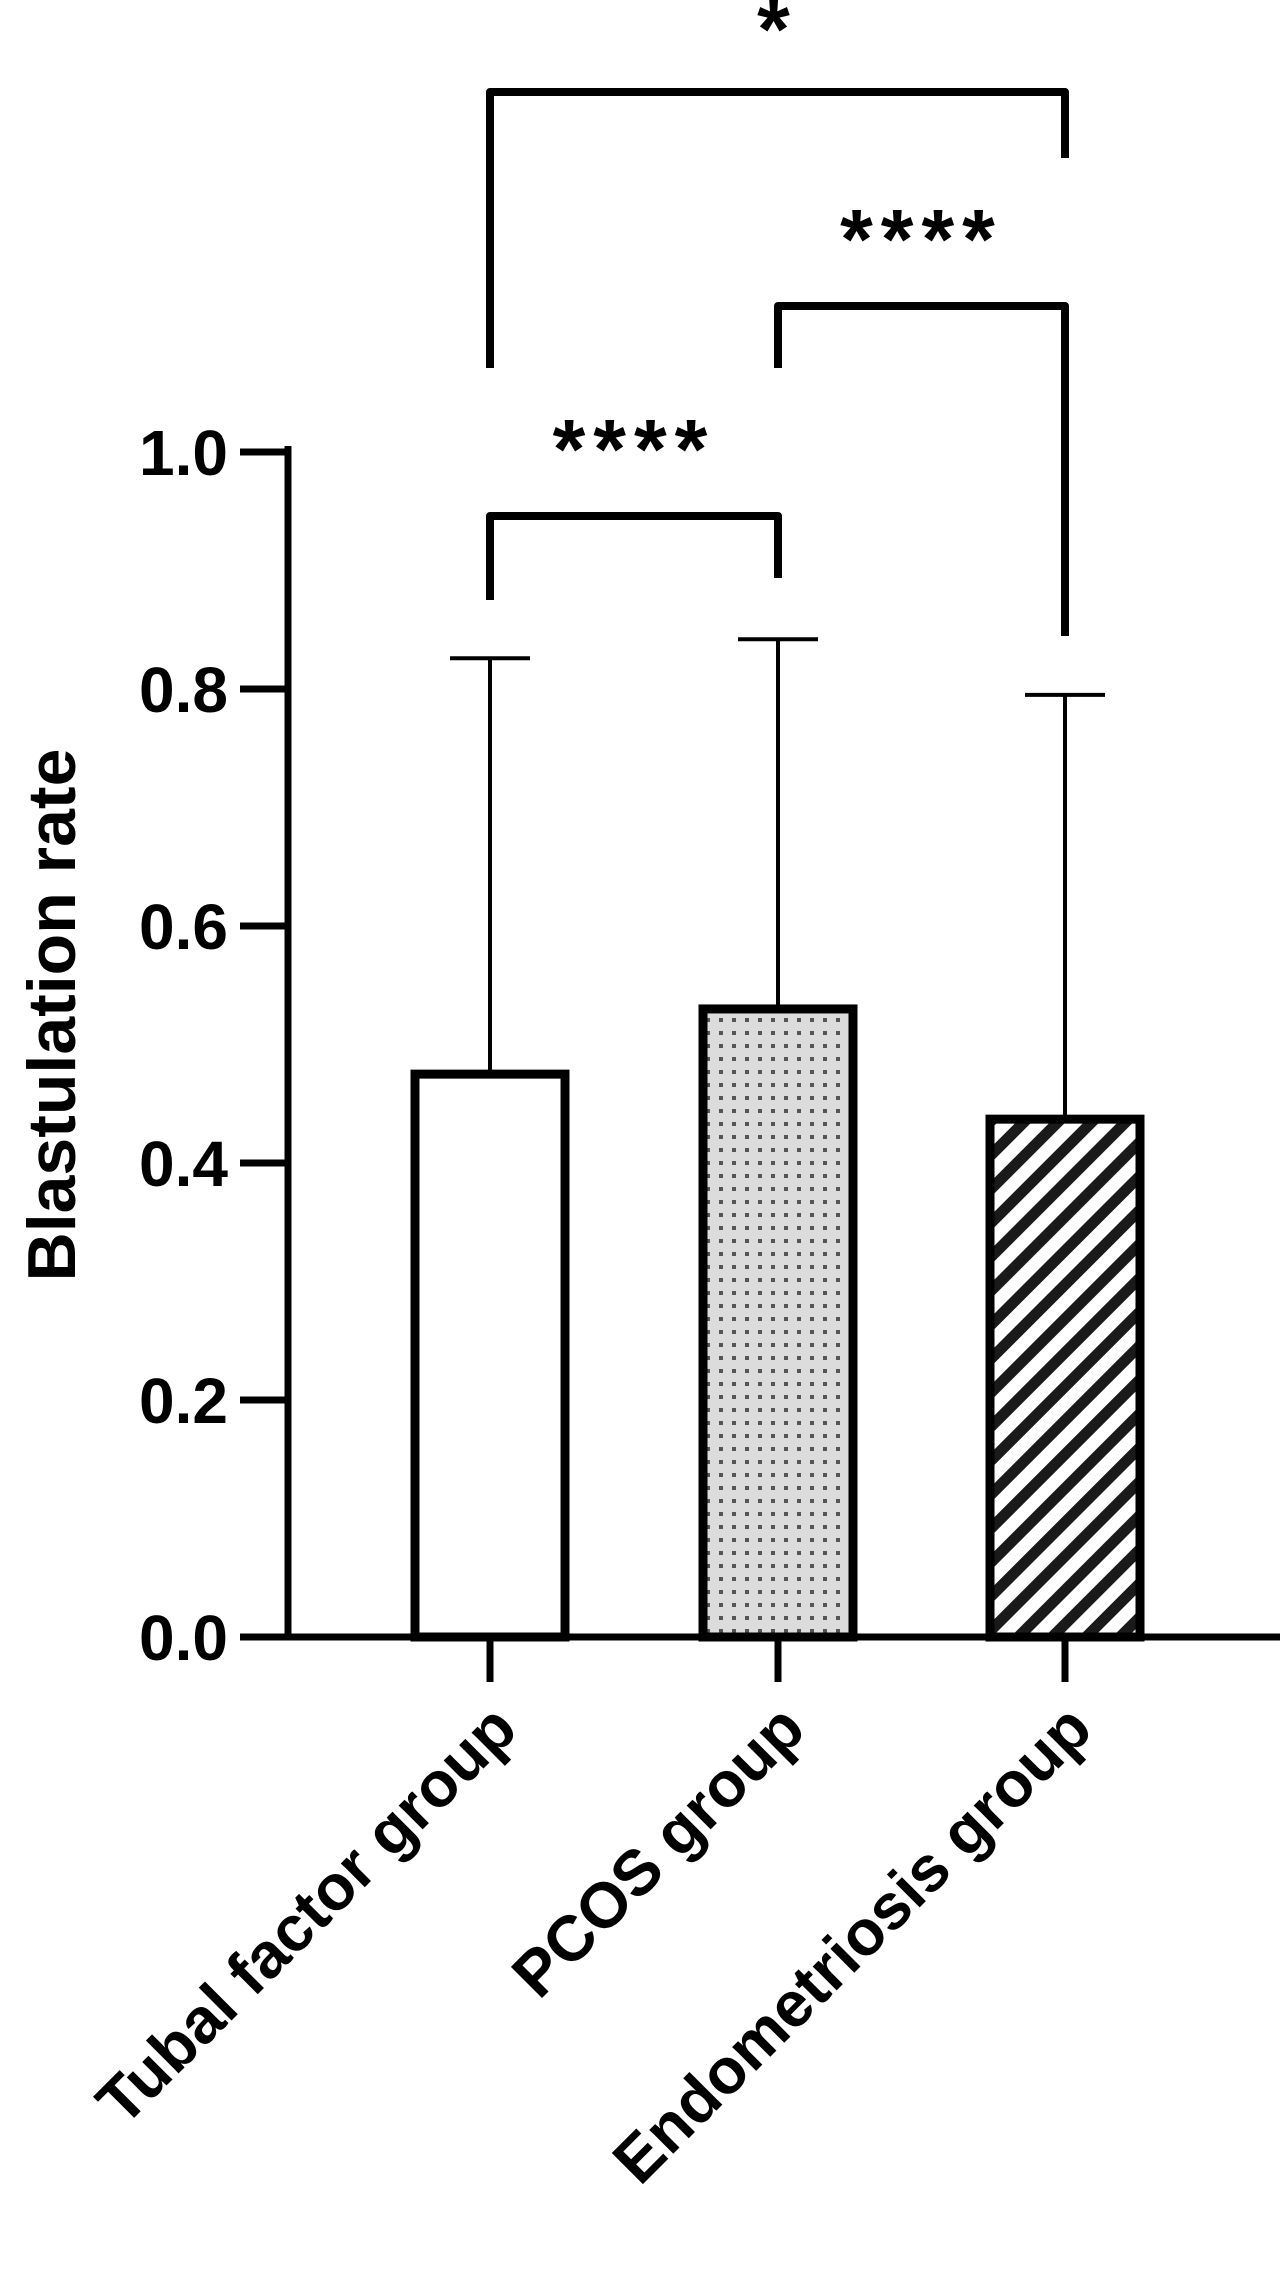 The image size is (1280, 2286). Describe the element at coordinates (183, 927) in the screenshot. I see `y-tick-label: 0.6` at that location.